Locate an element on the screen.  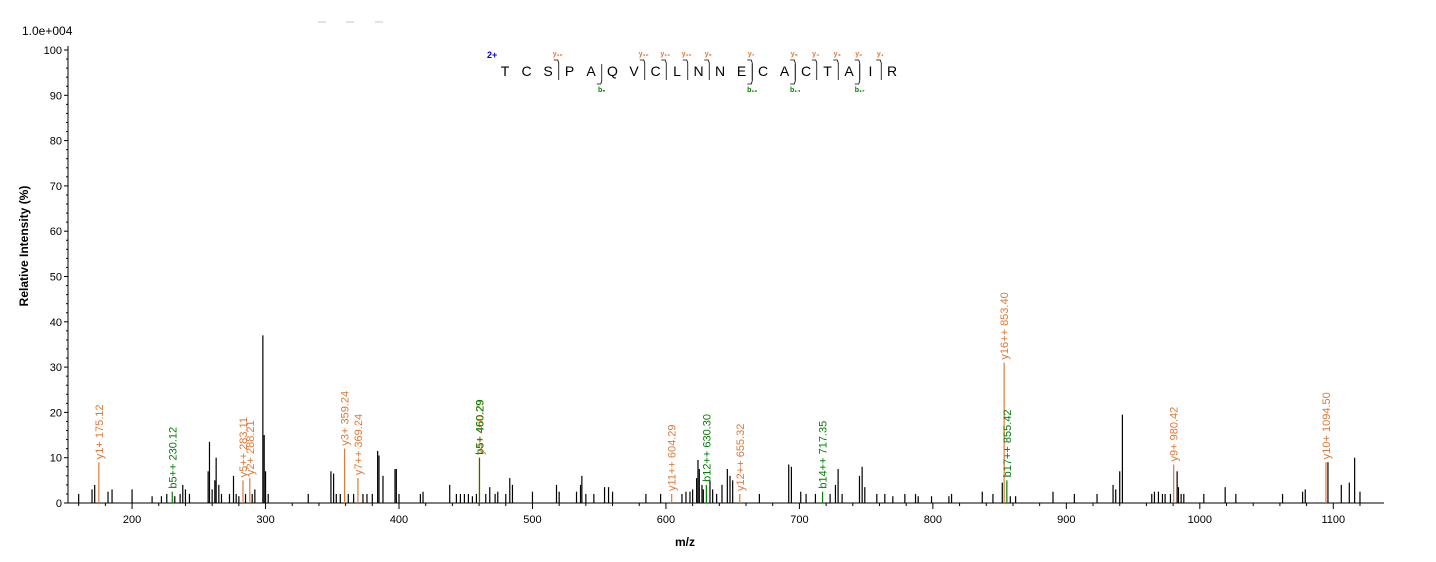
x-tick-label: 700 is located at coordinates (799, 520).